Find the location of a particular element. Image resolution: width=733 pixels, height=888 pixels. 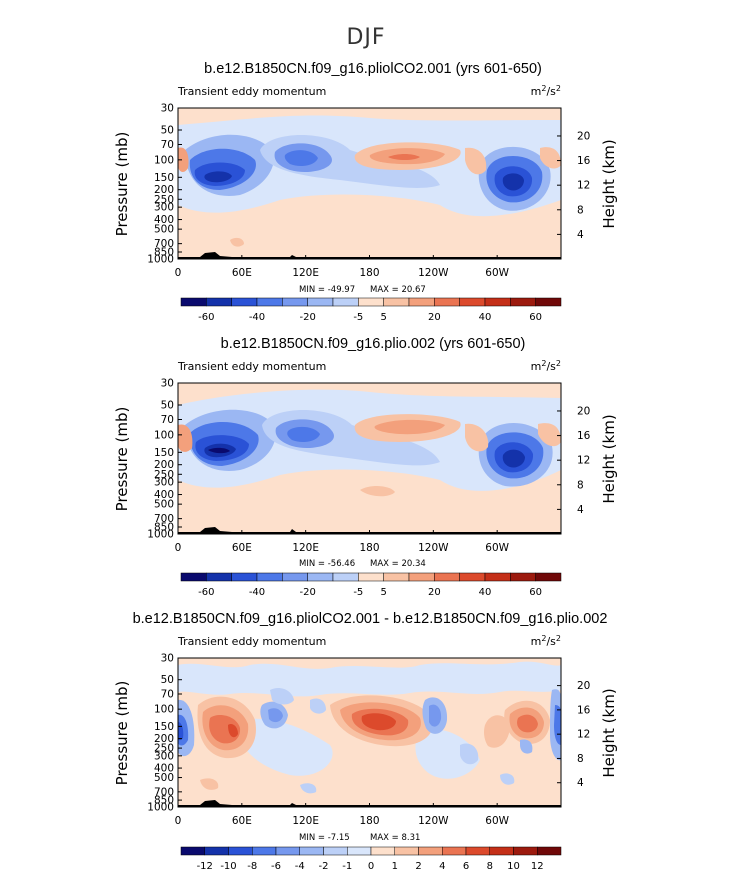

x-tick-label: 0 is located at coordinates (178, 273).